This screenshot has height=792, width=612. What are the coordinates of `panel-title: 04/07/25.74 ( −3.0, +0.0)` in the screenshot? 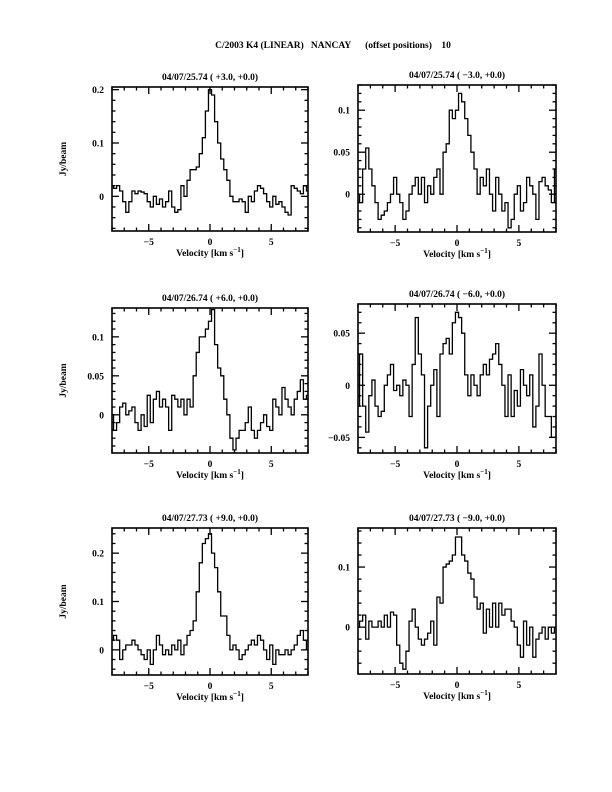 It's located at (457, 75).